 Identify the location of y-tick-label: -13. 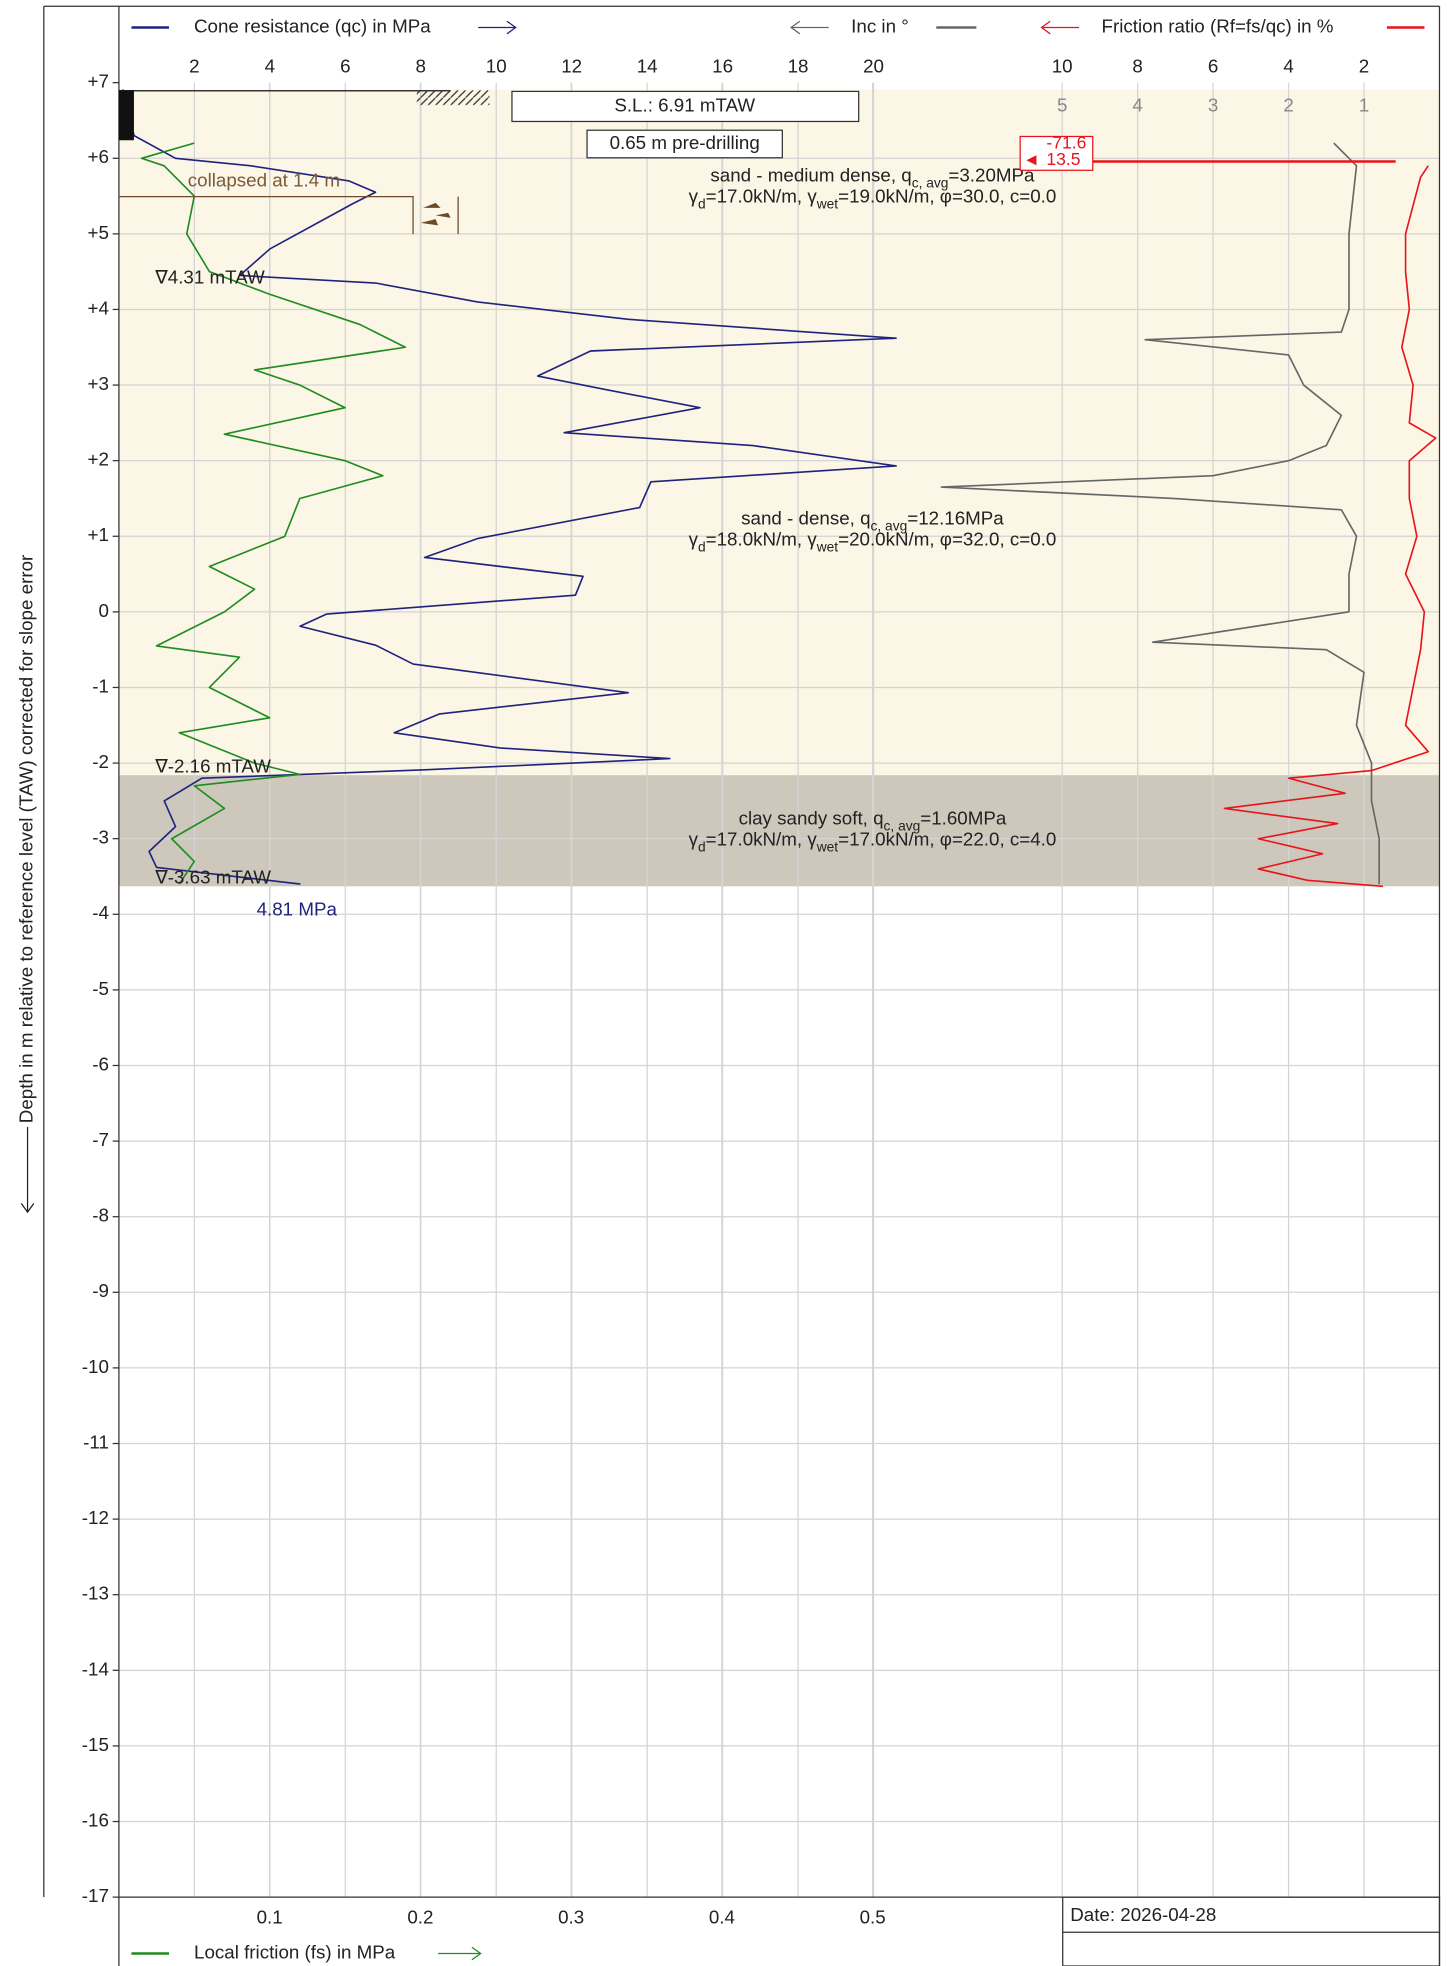
(95, 1593).